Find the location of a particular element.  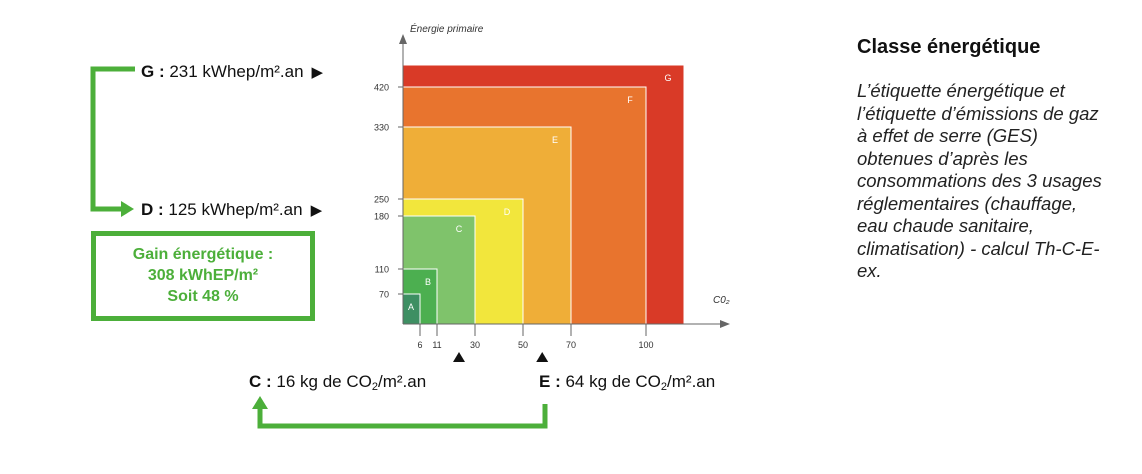

class-letter-b: B is located at coordinates (428, 282).